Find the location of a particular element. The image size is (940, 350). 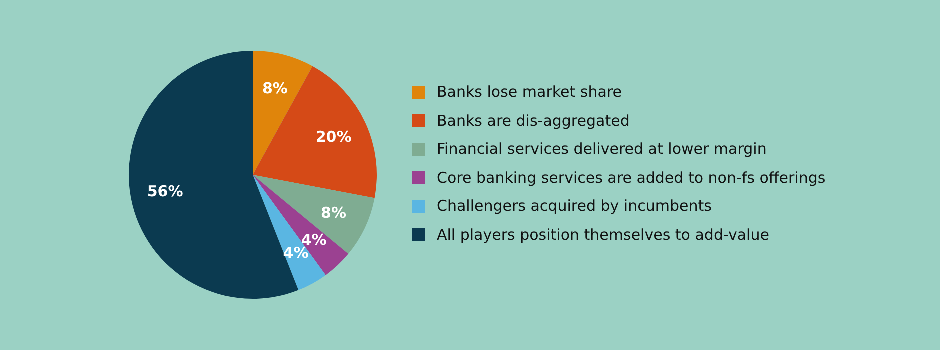

legend-label: Banks lose market share is located at coordinates (529, 92).